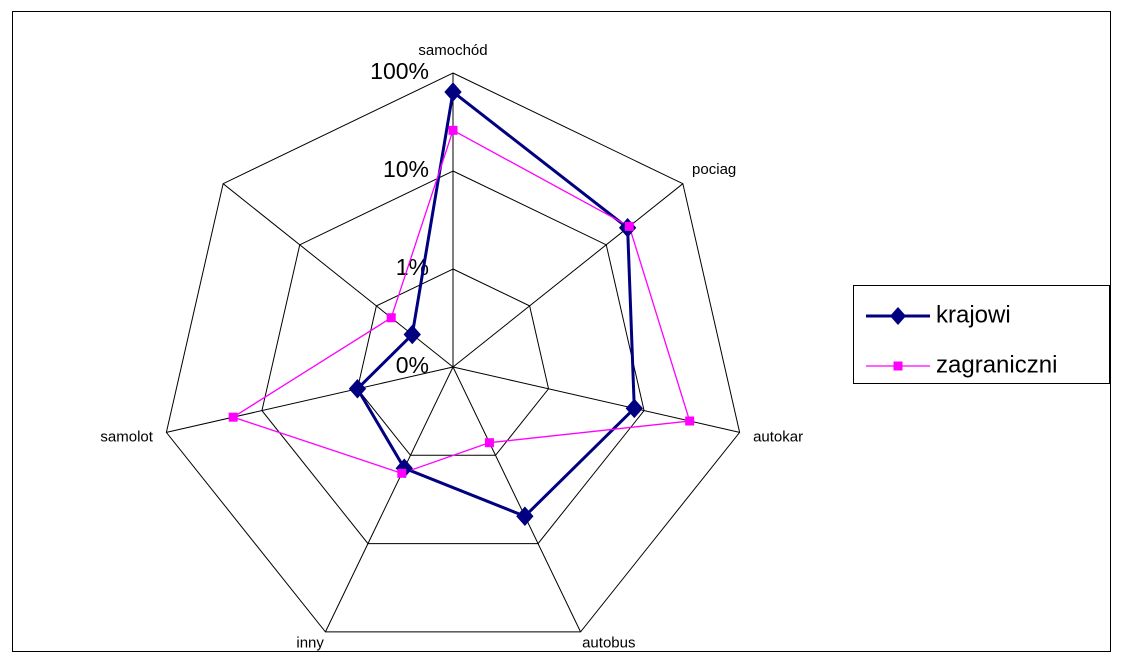  What do you see at coordinates (399, 71) in the screenshot?
I see `r-tick-label: 100%` at bounding box center [399, 71].